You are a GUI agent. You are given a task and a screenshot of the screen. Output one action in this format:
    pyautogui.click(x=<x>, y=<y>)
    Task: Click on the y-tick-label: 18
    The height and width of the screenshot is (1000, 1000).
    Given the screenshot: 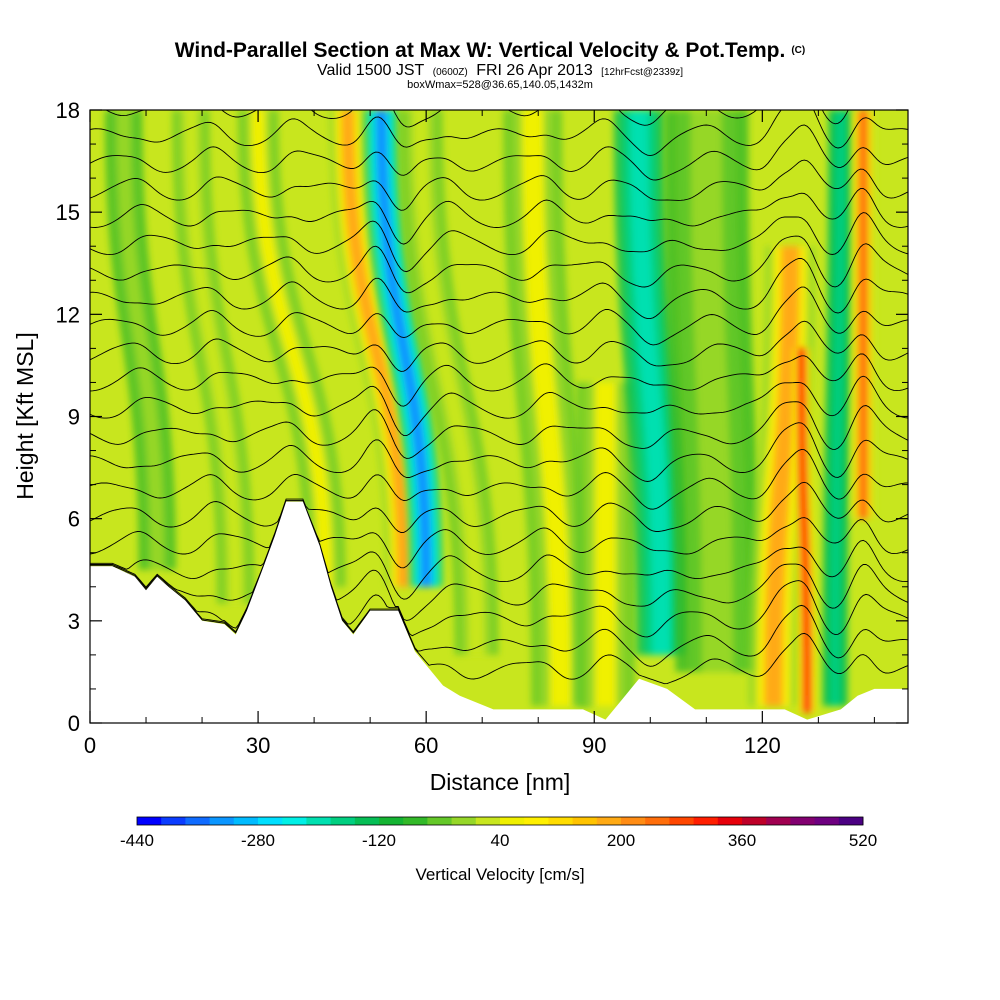 What is the action you would take?
    pyautogui.click(x=68, y=110)
    